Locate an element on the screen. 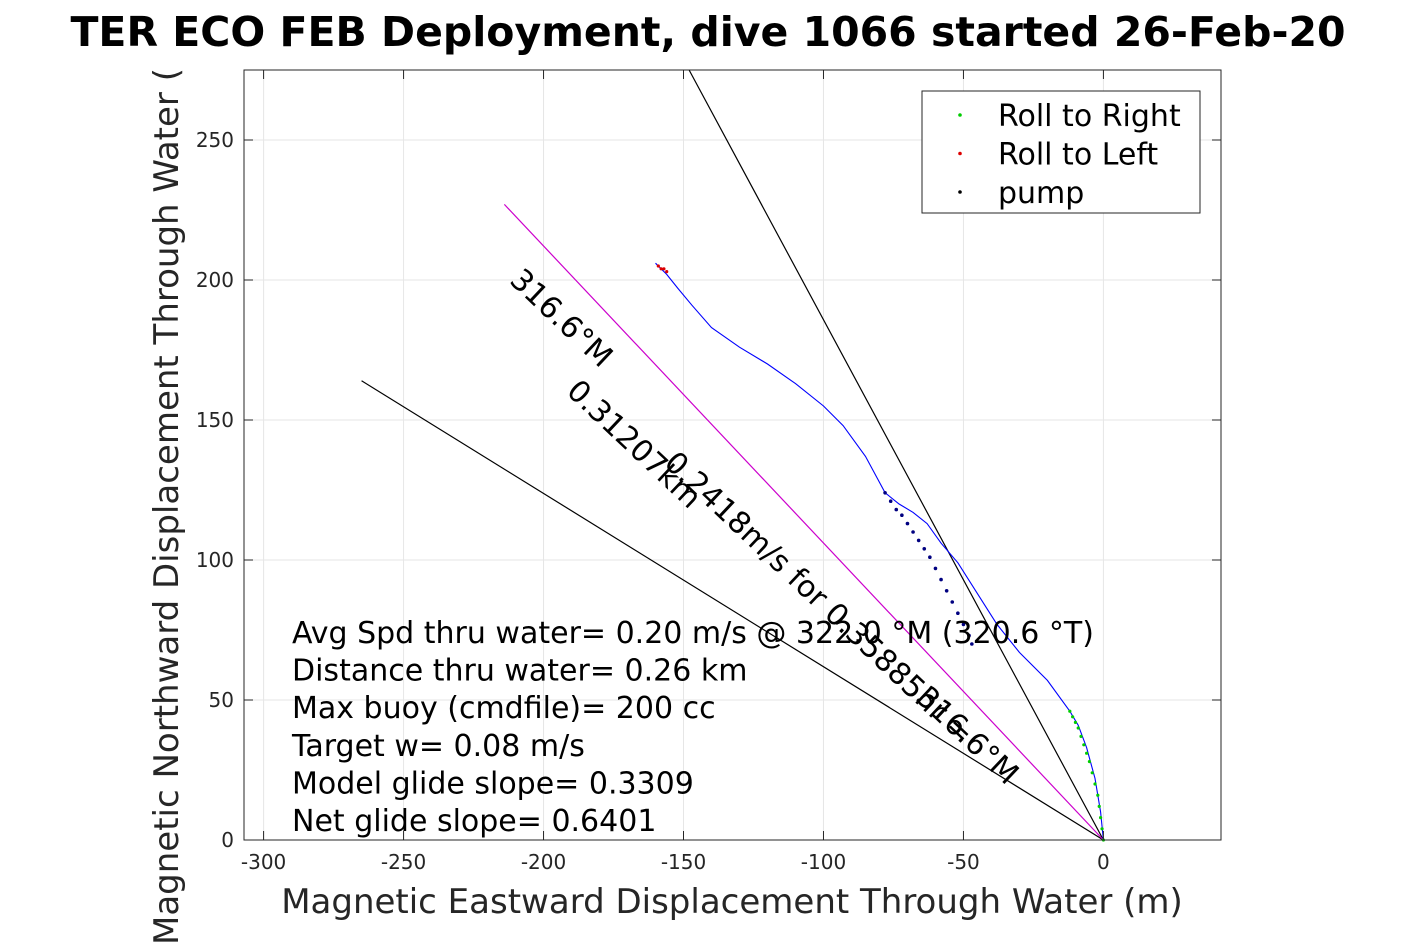 The image size is (1417, 945). x-tick-label: -200 is located at coordinates (543, 862).